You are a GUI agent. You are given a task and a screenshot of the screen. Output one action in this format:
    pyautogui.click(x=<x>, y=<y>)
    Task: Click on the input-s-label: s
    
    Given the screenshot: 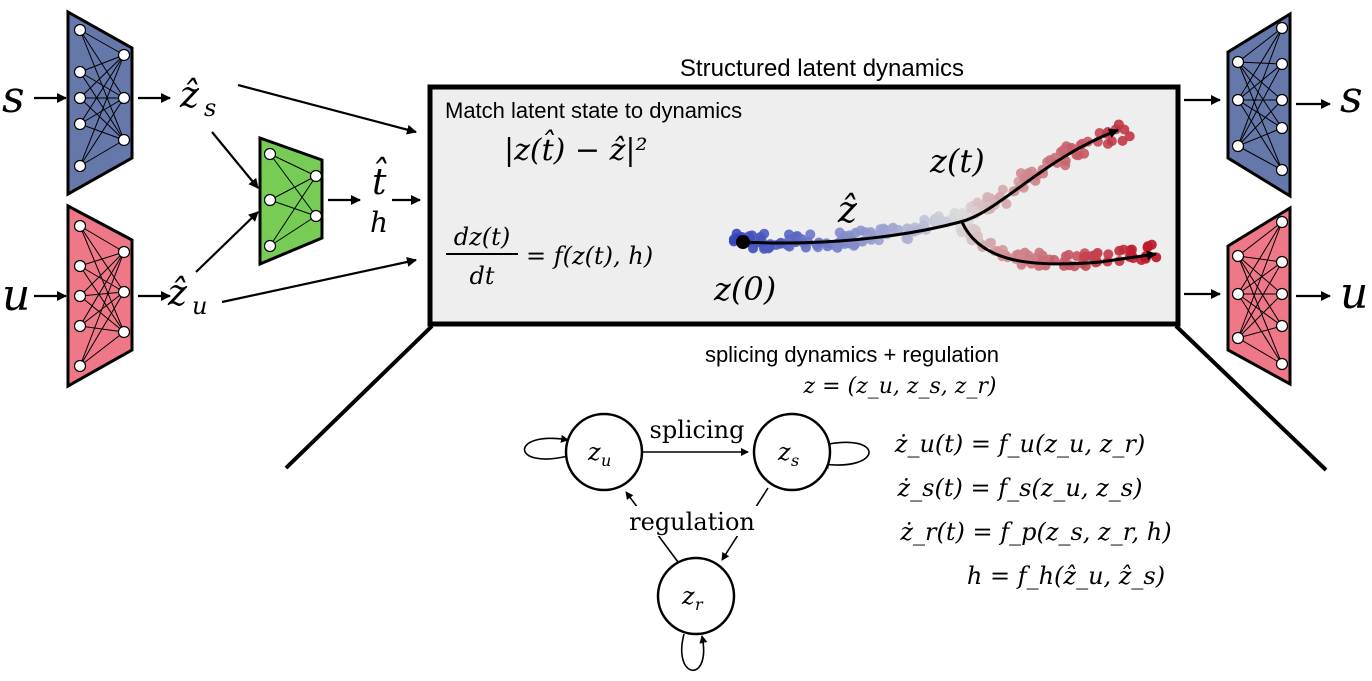 What is the action you would take?
    pyautogui.click(x=13, y=97)
    